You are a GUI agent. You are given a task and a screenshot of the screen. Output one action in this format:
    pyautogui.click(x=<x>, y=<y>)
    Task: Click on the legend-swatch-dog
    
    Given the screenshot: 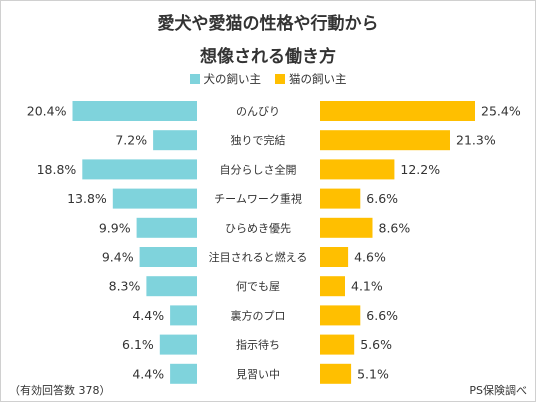 What is the action you would take?
    pyautogui.click(x=194, y=79)
    